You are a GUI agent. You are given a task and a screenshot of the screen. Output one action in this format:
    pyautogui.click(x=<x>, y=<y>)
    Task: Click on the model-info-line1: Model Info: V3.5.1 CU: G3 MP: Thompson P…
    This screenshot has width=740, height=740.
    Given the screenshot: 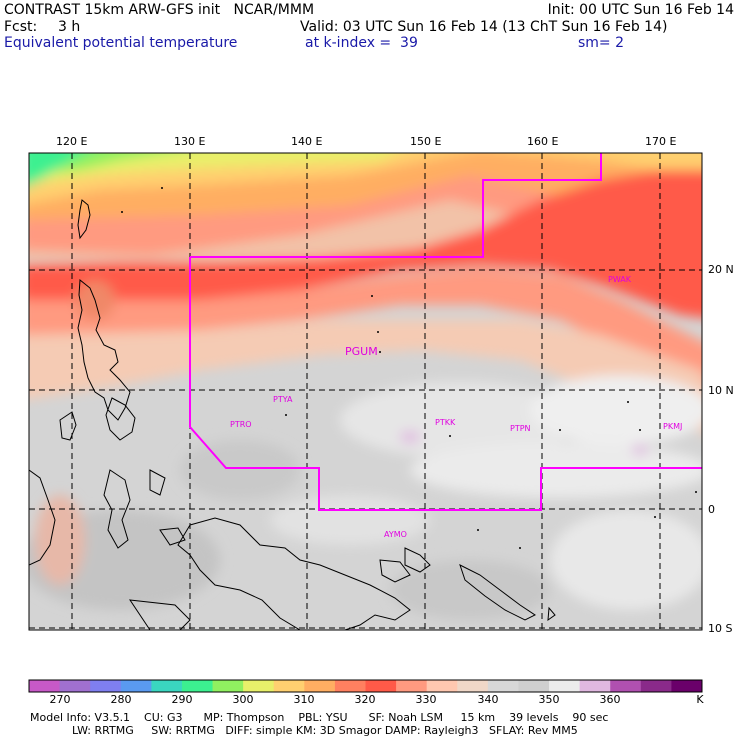 What is the action you would take?
    pyautogui.click(x=319, y=717)
    